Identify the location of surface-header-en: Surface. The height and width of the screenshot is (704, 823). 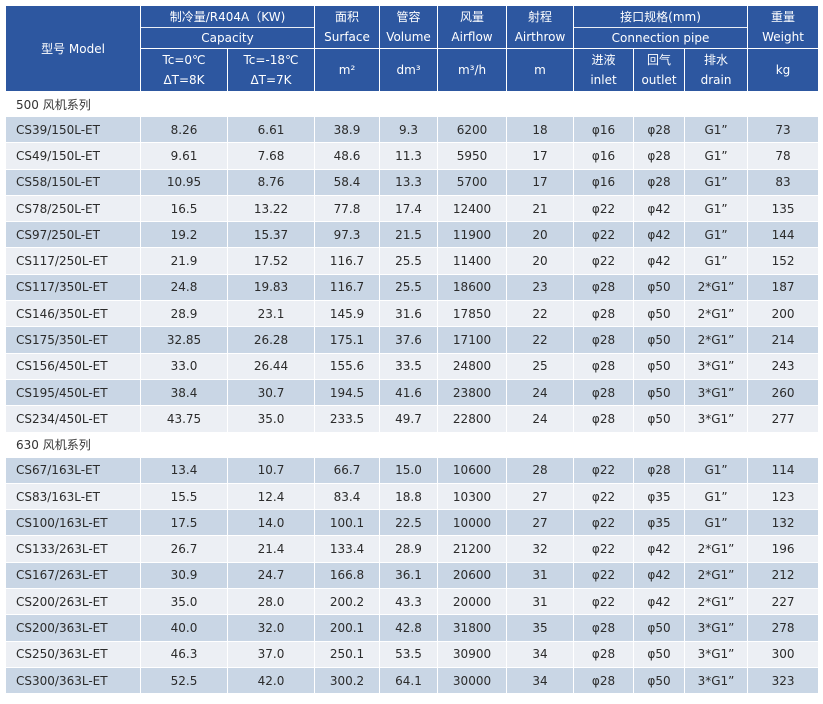
(347, 37).